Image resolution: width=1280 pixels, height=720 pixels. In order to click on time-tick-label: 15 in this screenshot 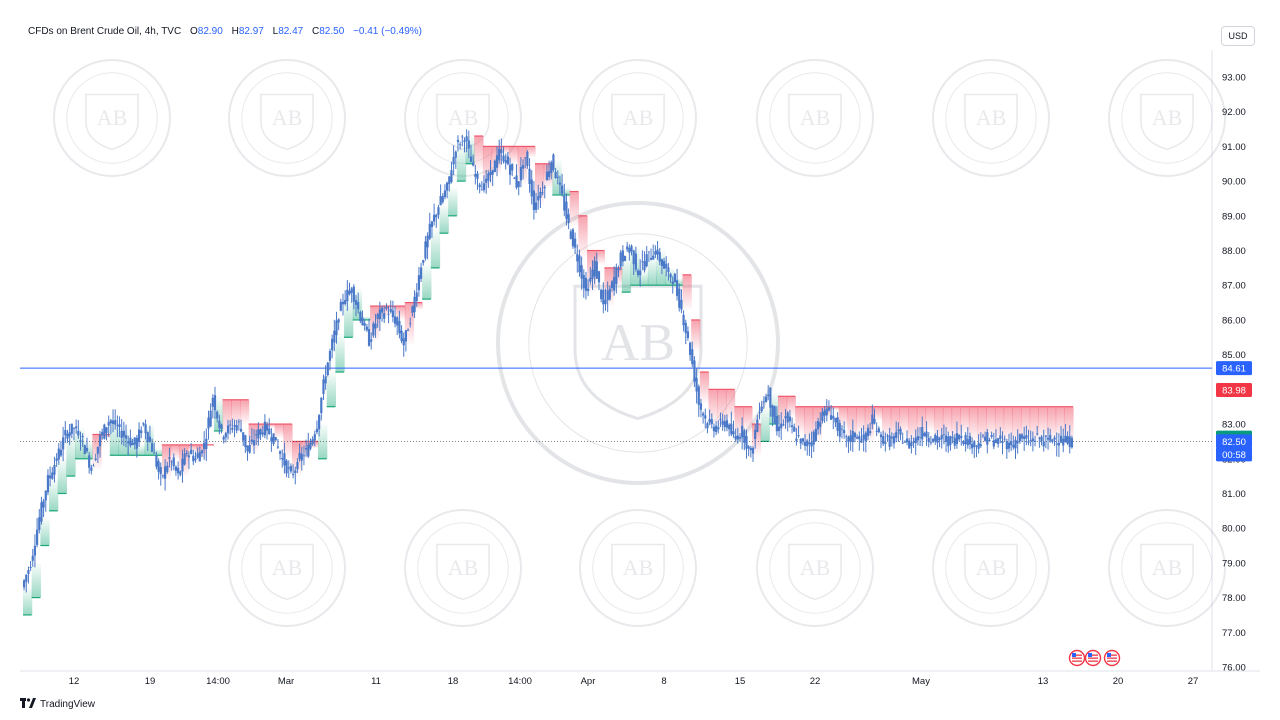, I will do `click(740, 681)`.